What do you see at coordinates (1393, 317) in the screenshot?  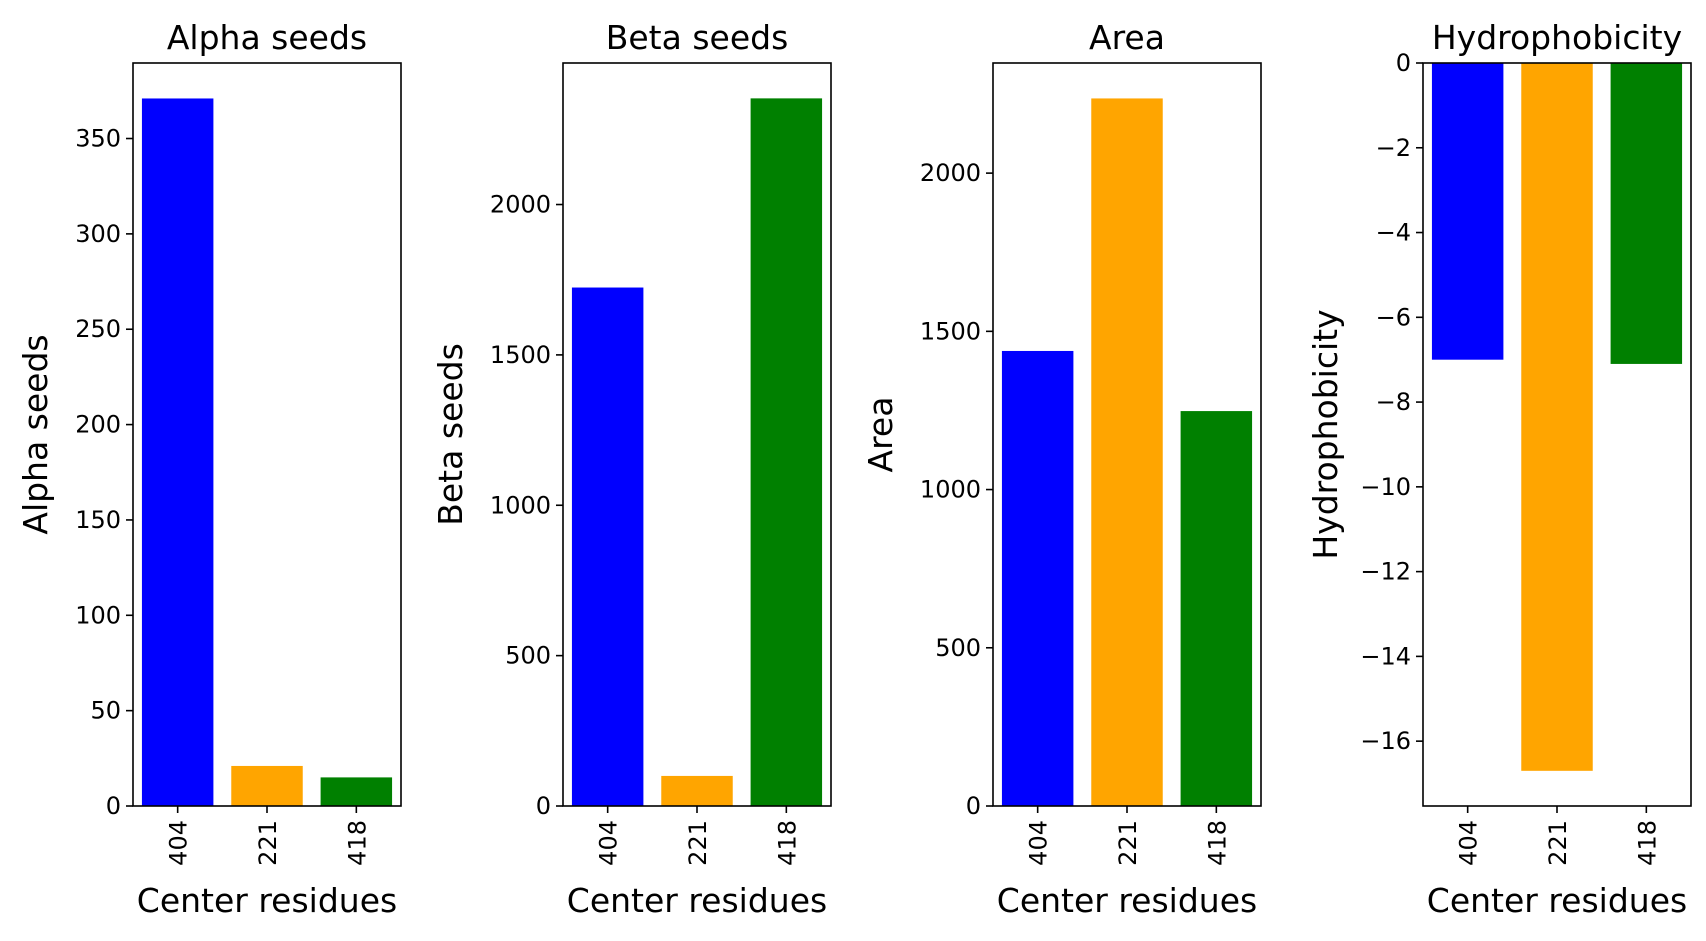 I see `y-tick-label: −6` at bounding box center [1393, 317].